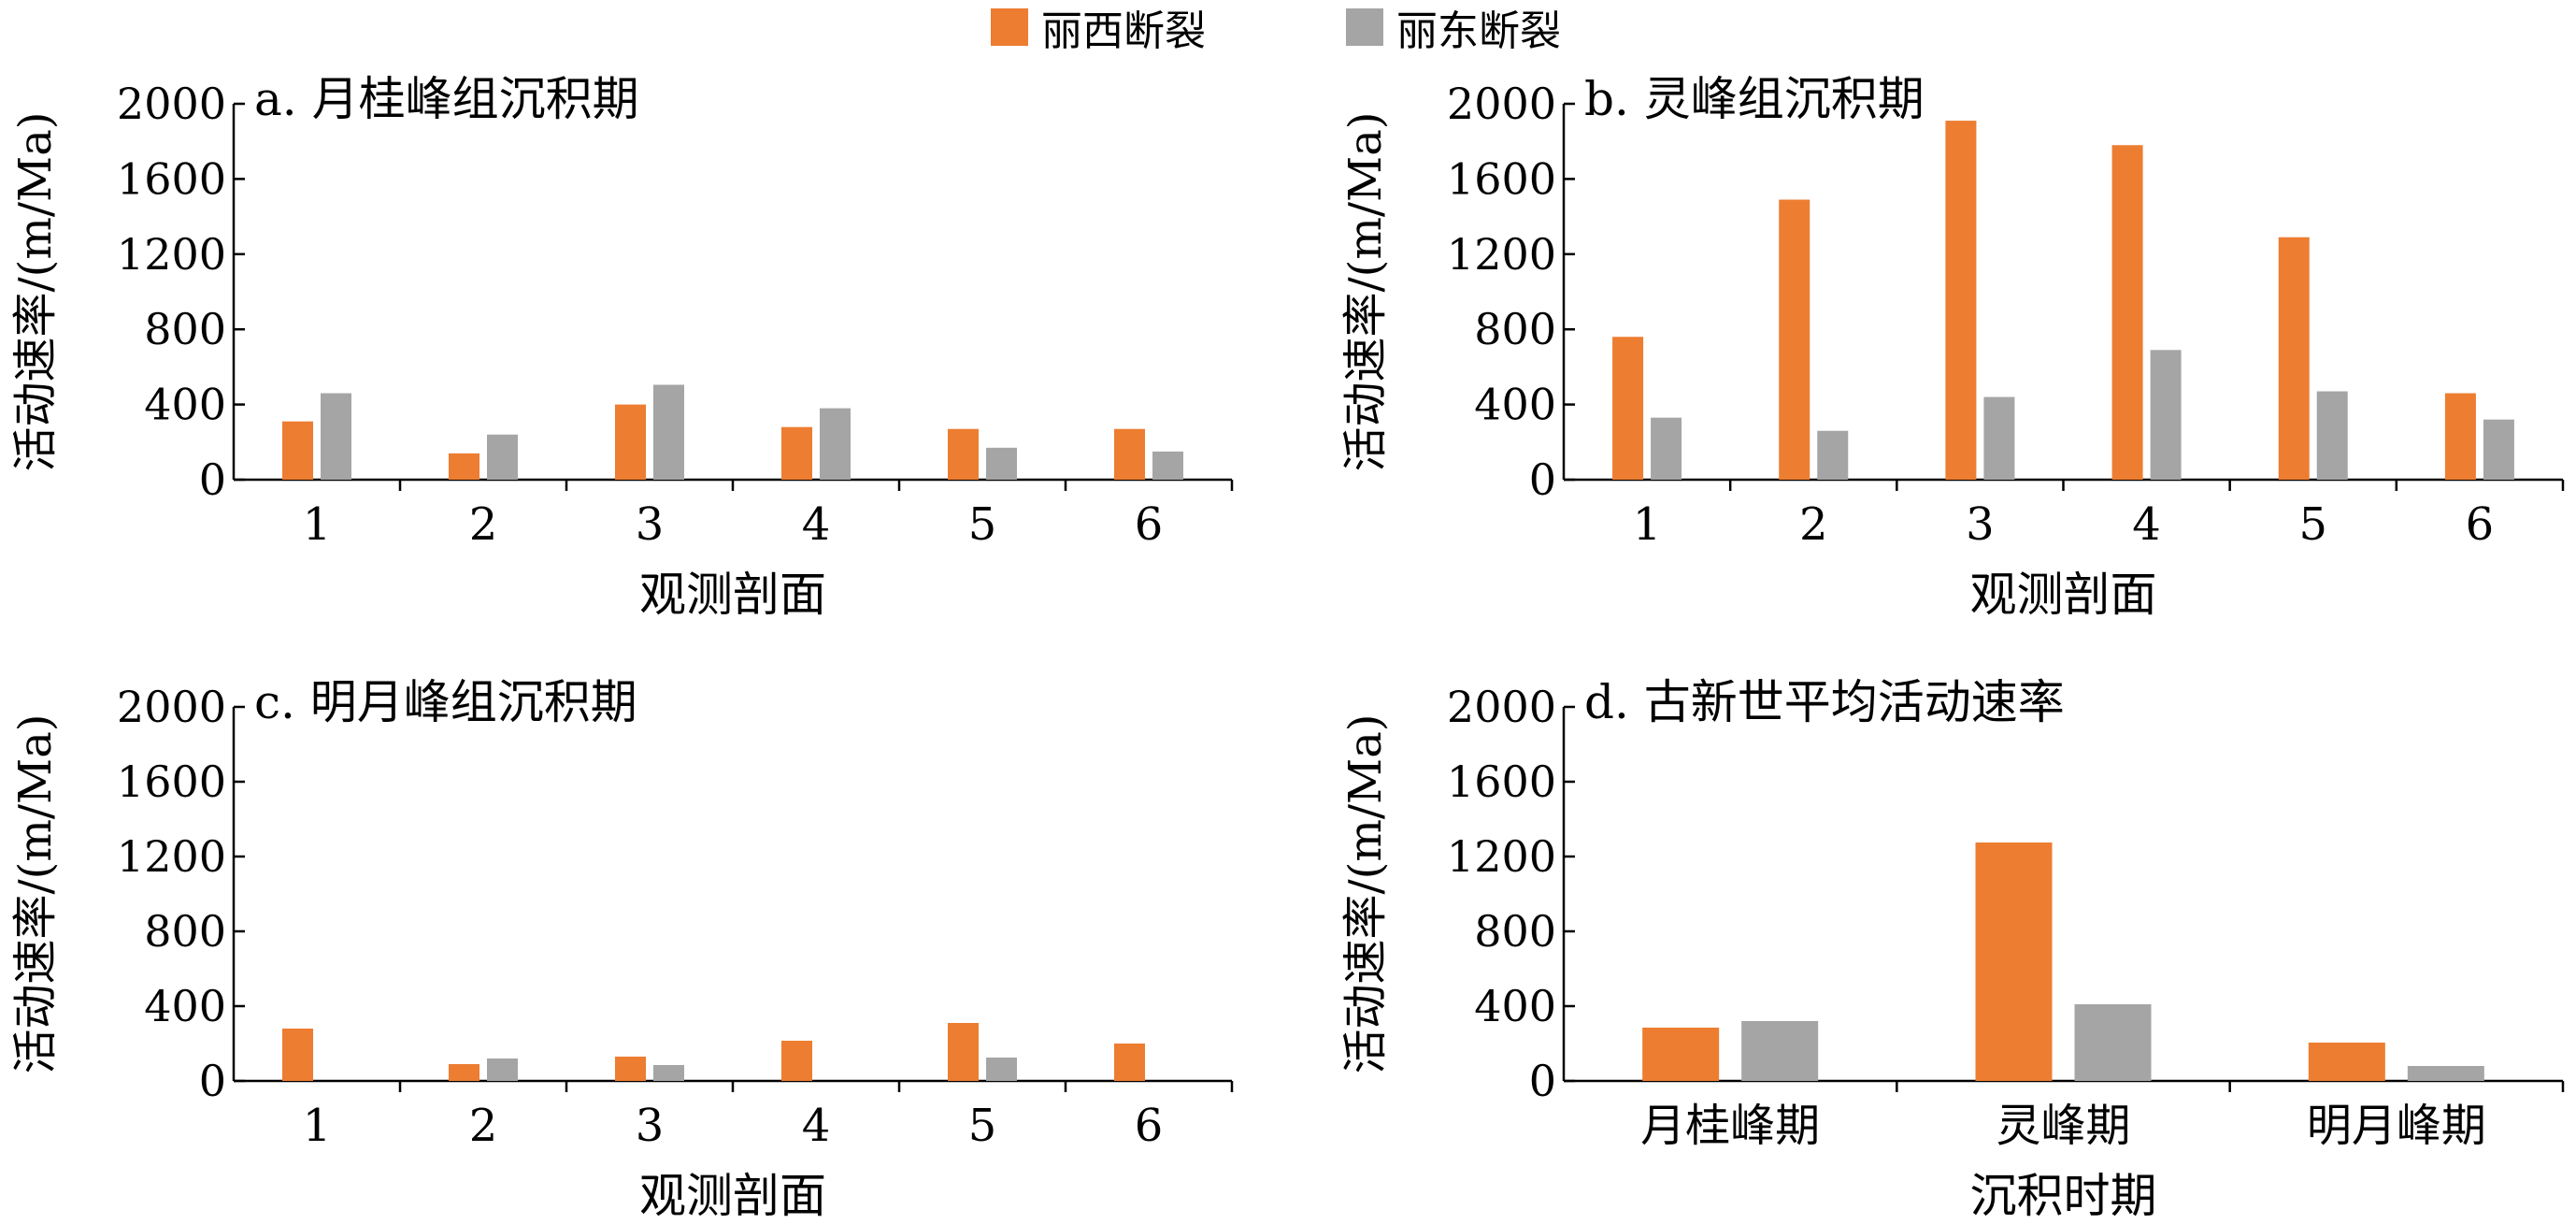 The width and height of the screenshot is (2576, 1224). What do you see at coordinates (1780, 1051) in the screenshot?
I see `panel-d-bar-s1-c0` at bounding box center [1780, 1051].